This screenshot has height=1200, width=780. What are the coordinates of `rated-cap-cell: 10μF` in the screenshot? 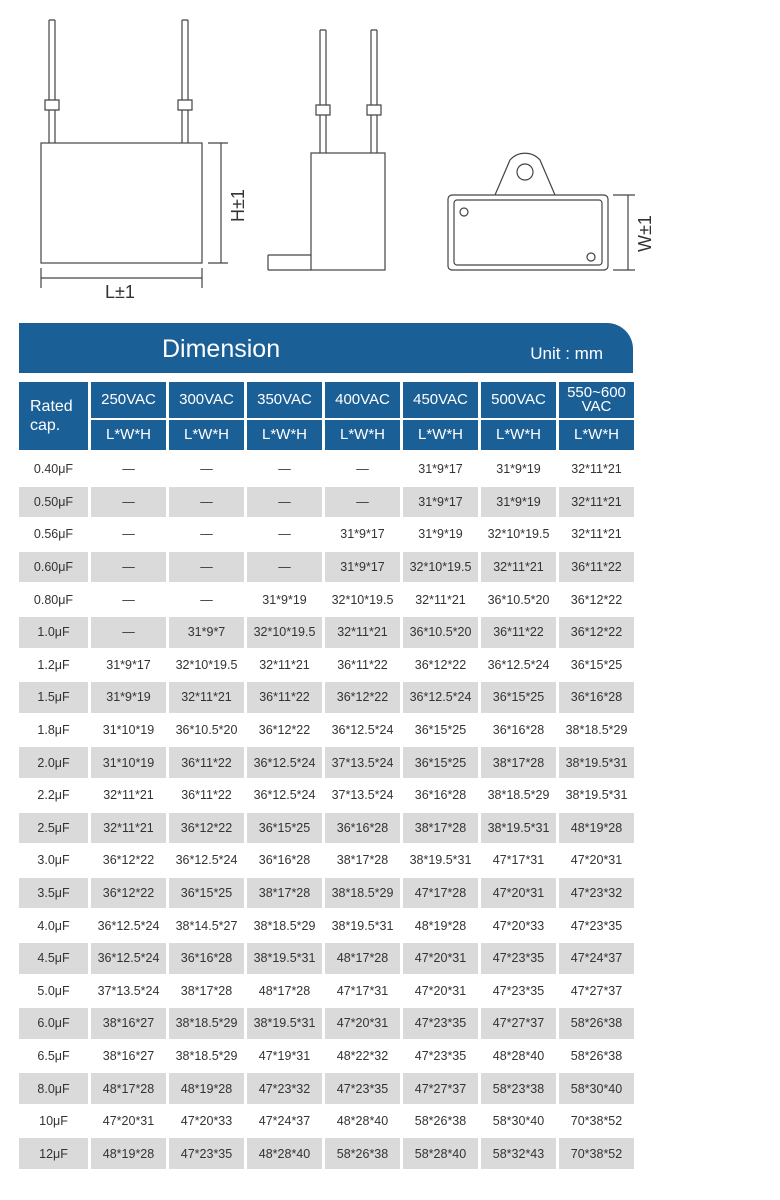 It's located at (53, 1121).